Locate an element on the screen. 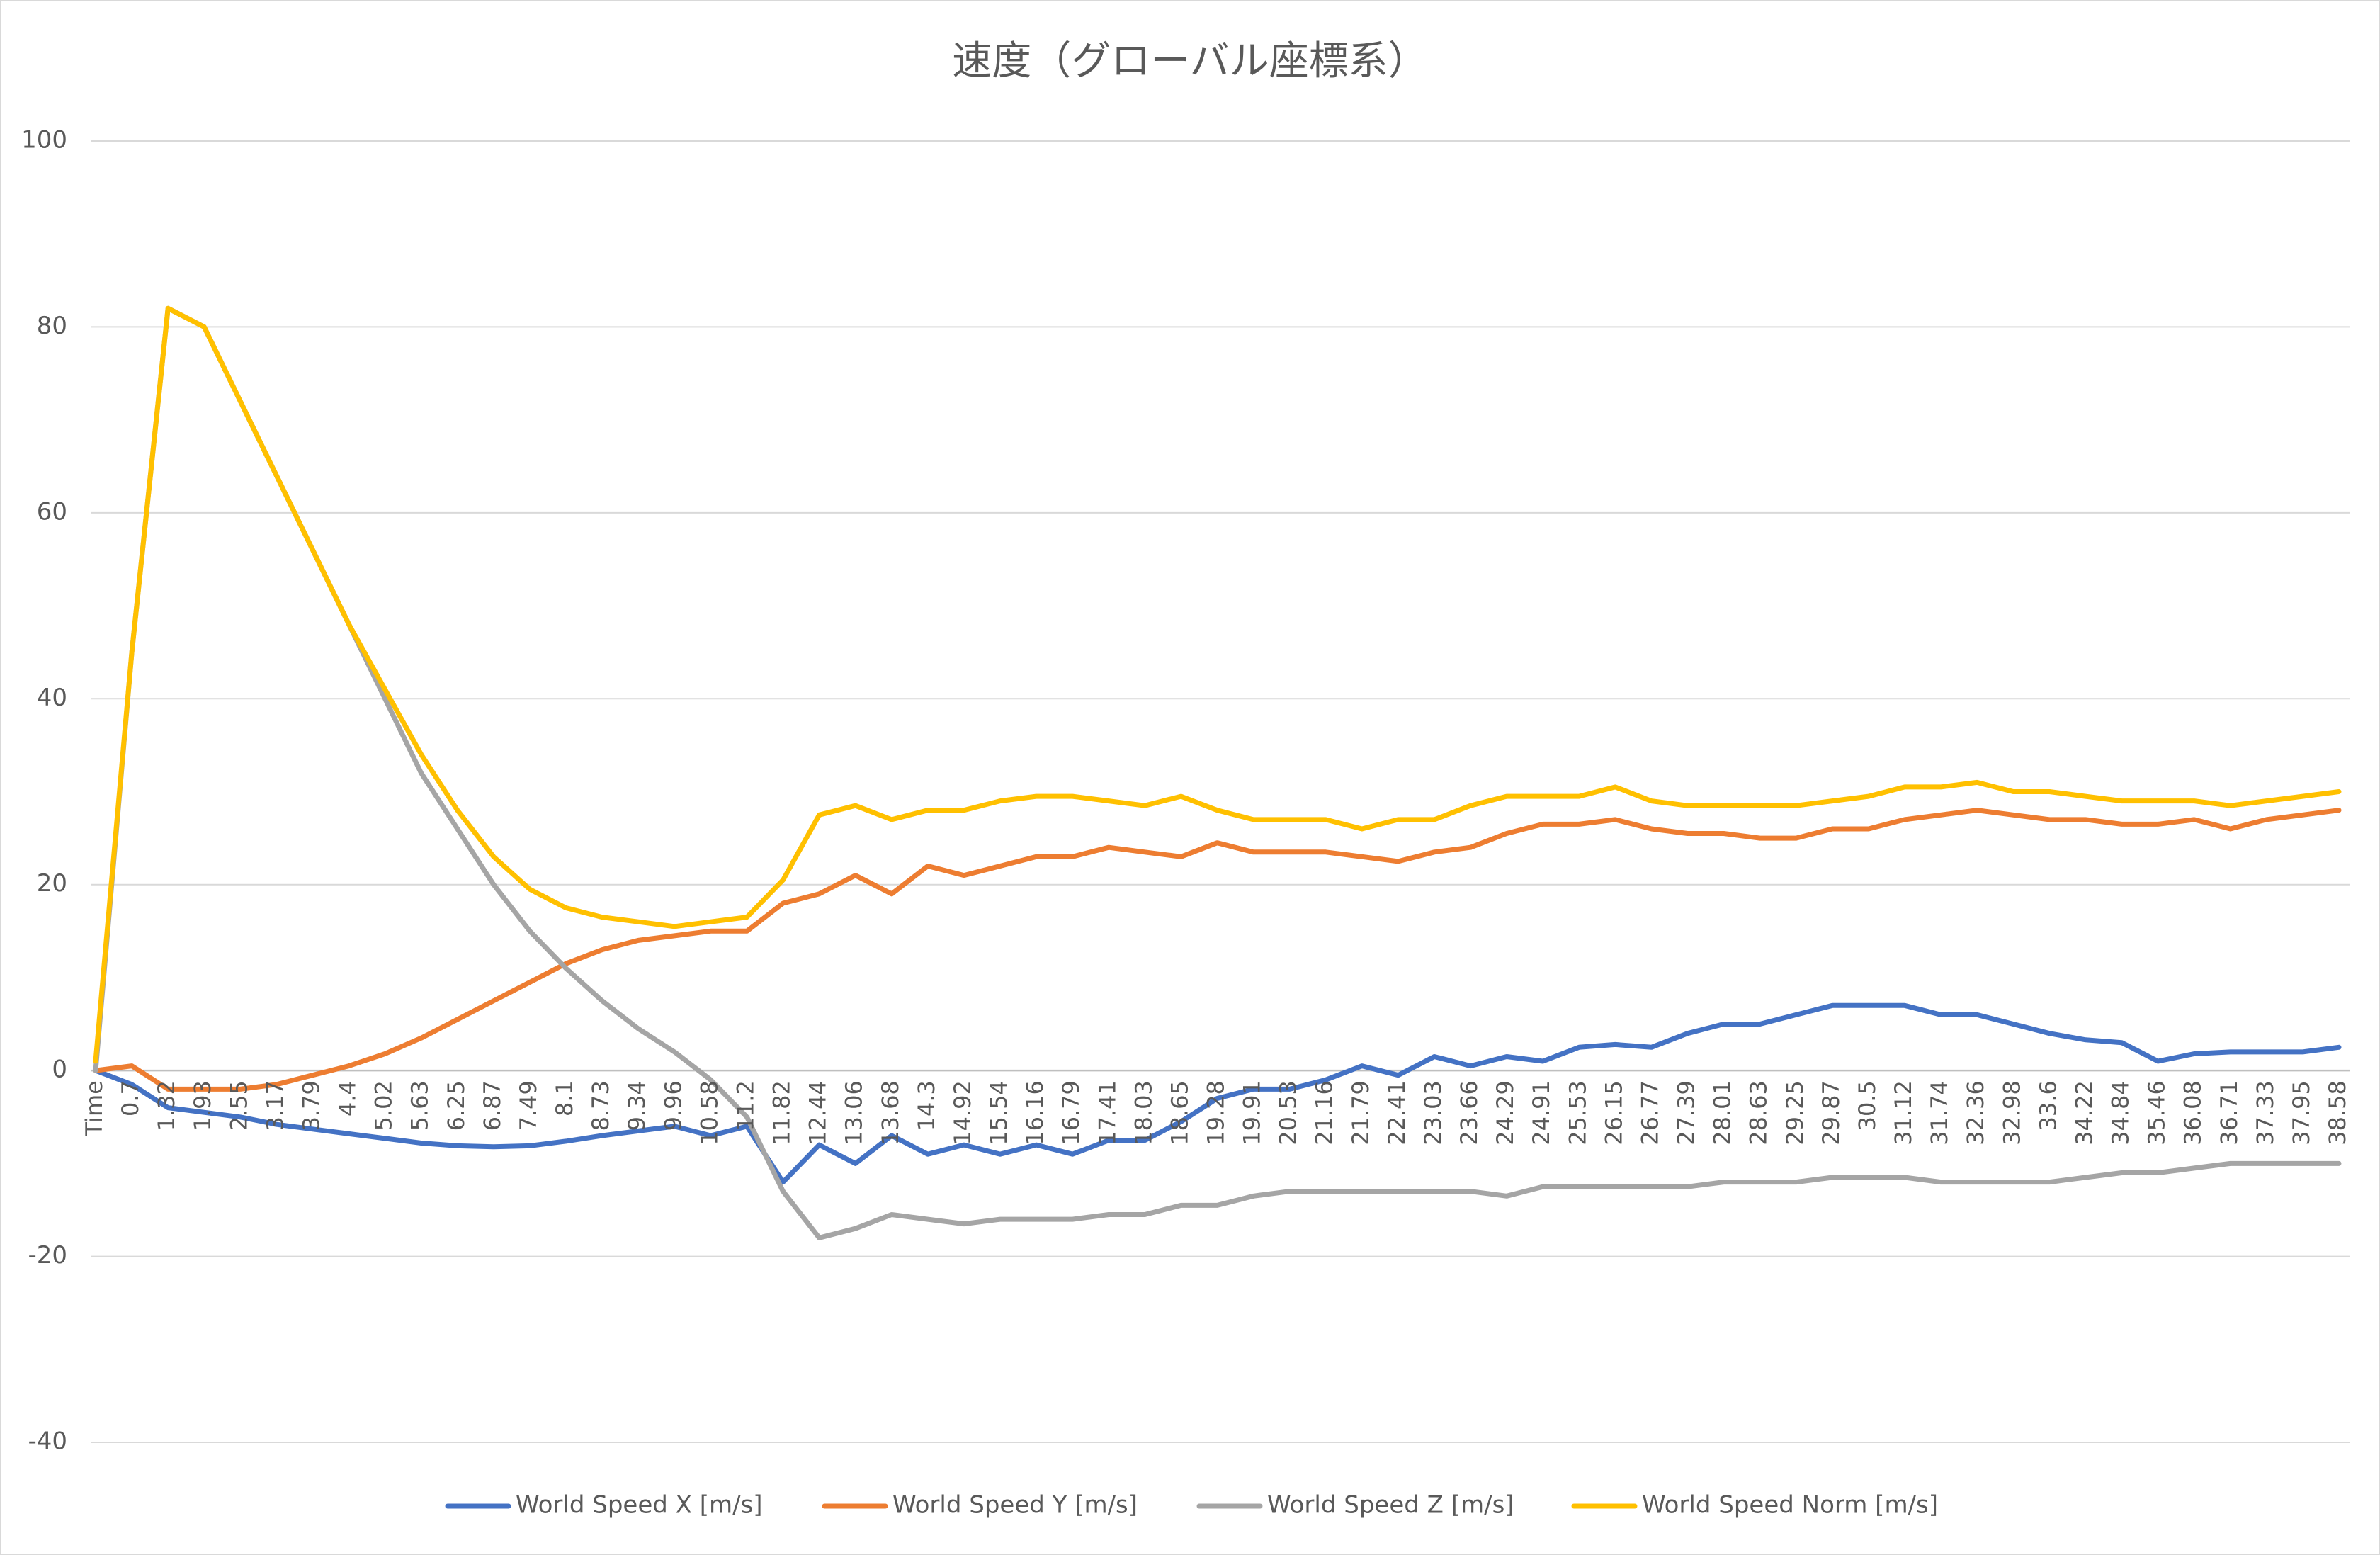  x-tick-label: 14.92 is located at coordinates (963, 1113).